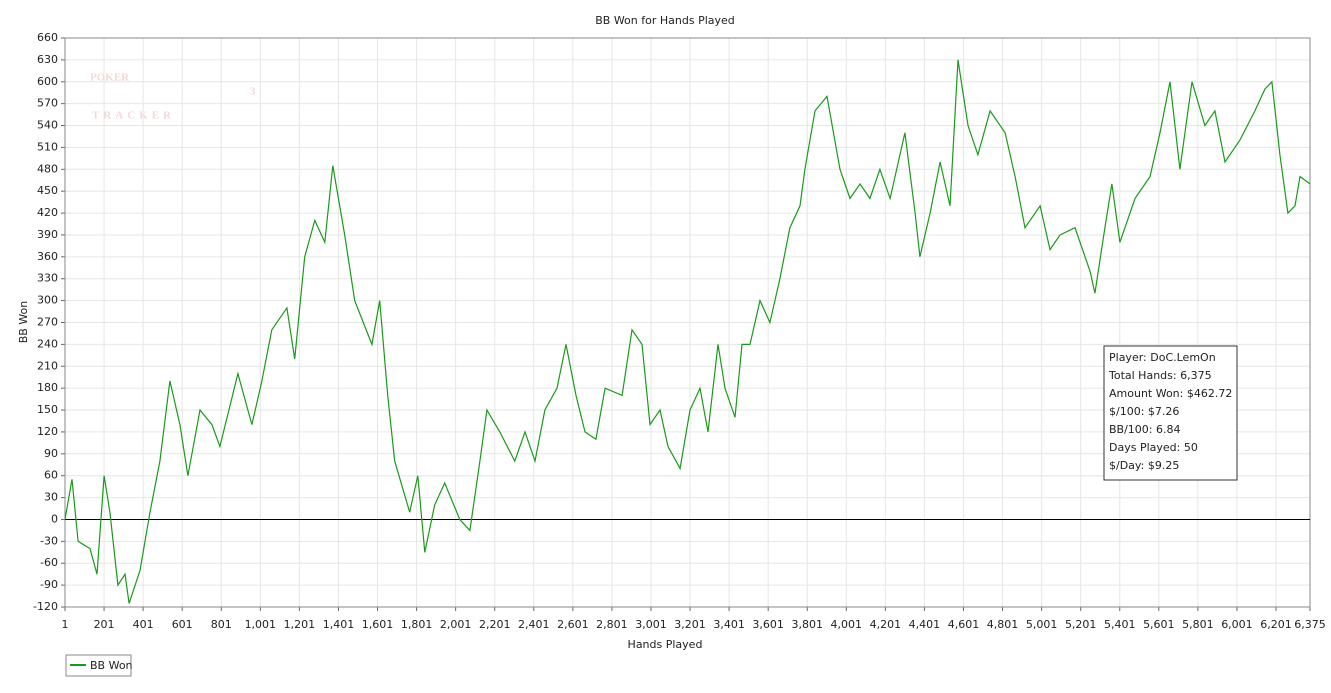 Image resolution: width=1331 pixels, height=693 pixels. Describe the element at coordinates (143, 624) in the screenshot. I see `x-tick-label: 401` at that location.